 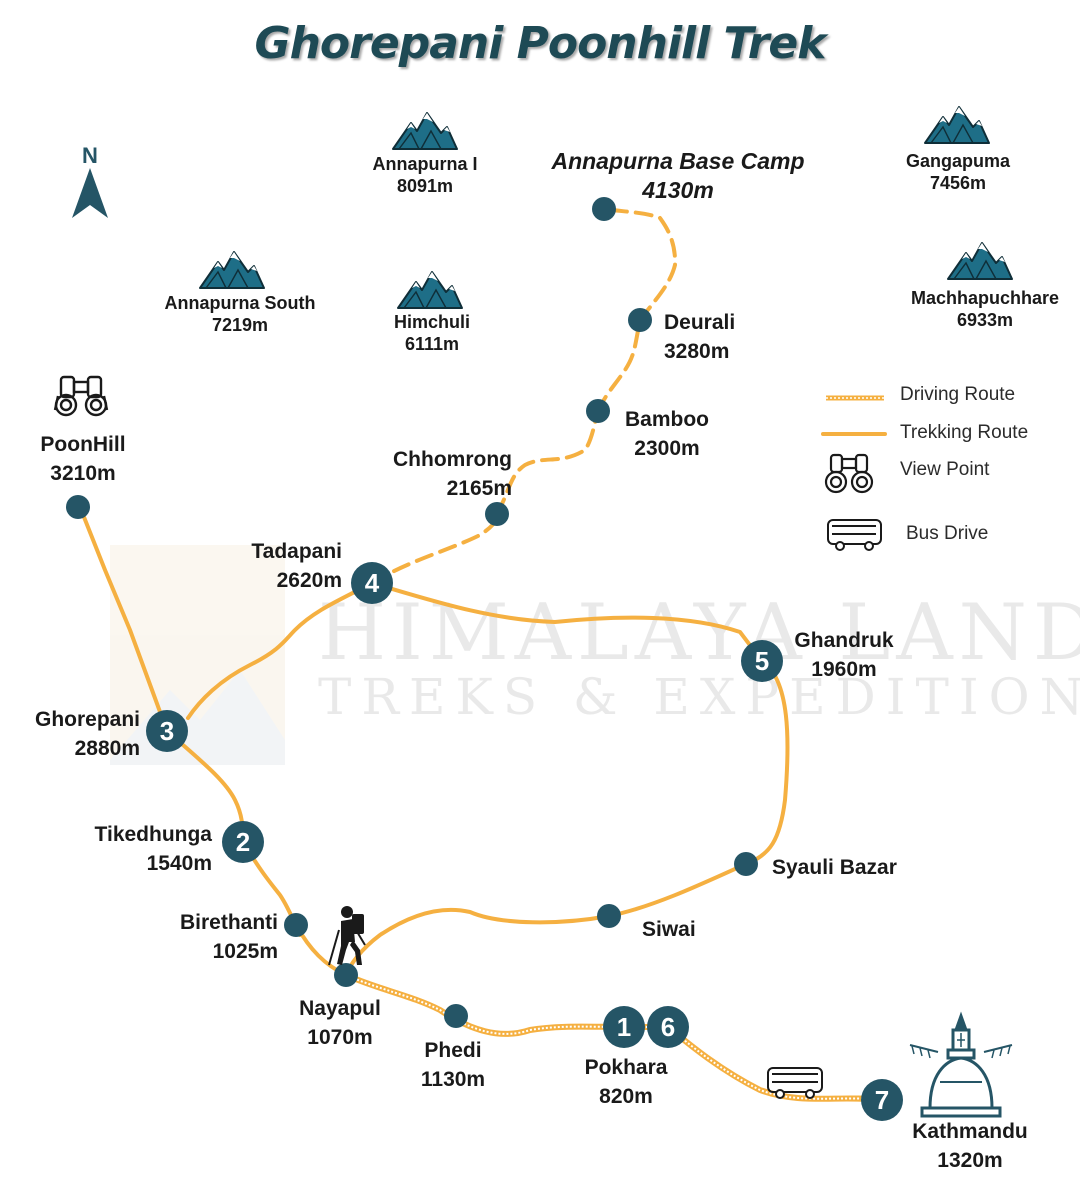 What do you see at coordinates (346, 975) in the screenshot?
I see `node-nayapul` at bounding box center [346, 975].